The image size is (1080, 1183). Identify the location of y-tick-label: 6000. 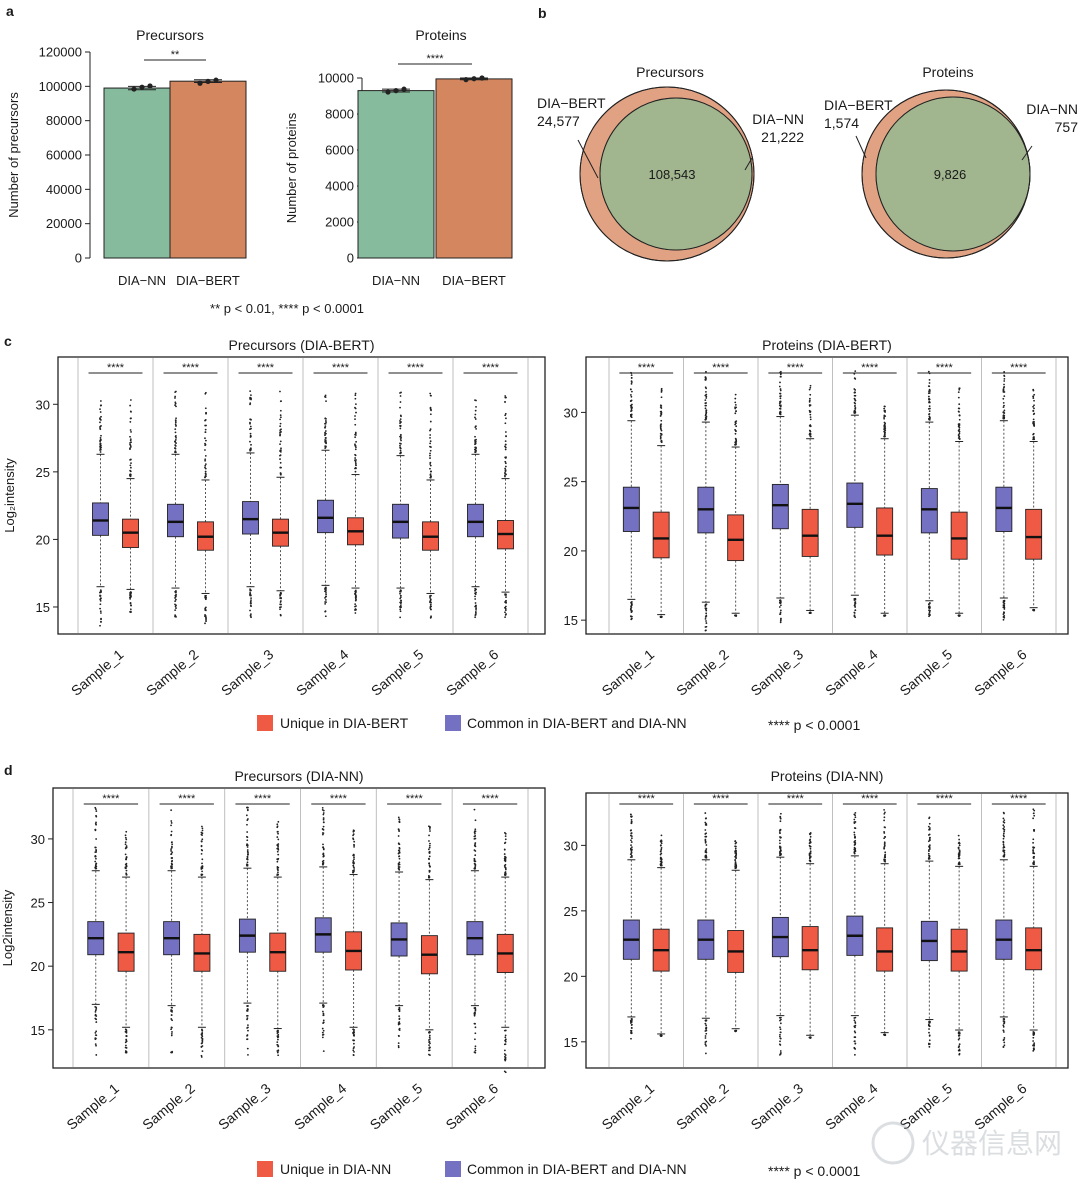
(339, 150).